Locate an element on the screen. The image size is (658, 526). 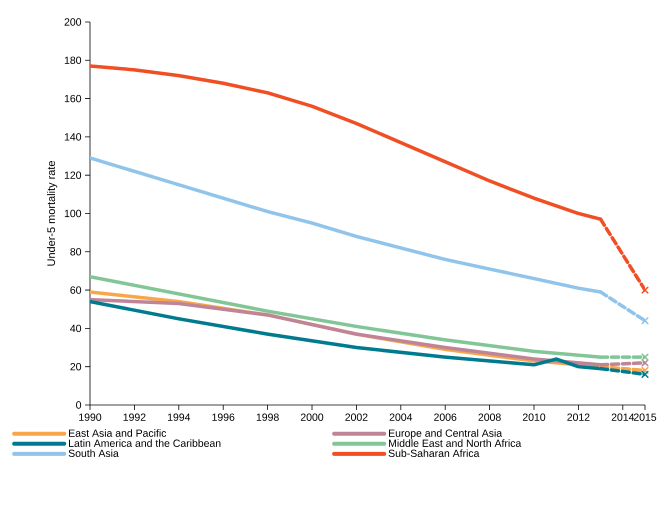
legend-label: Middle East and North Africa is located at coordinates (455, 443).